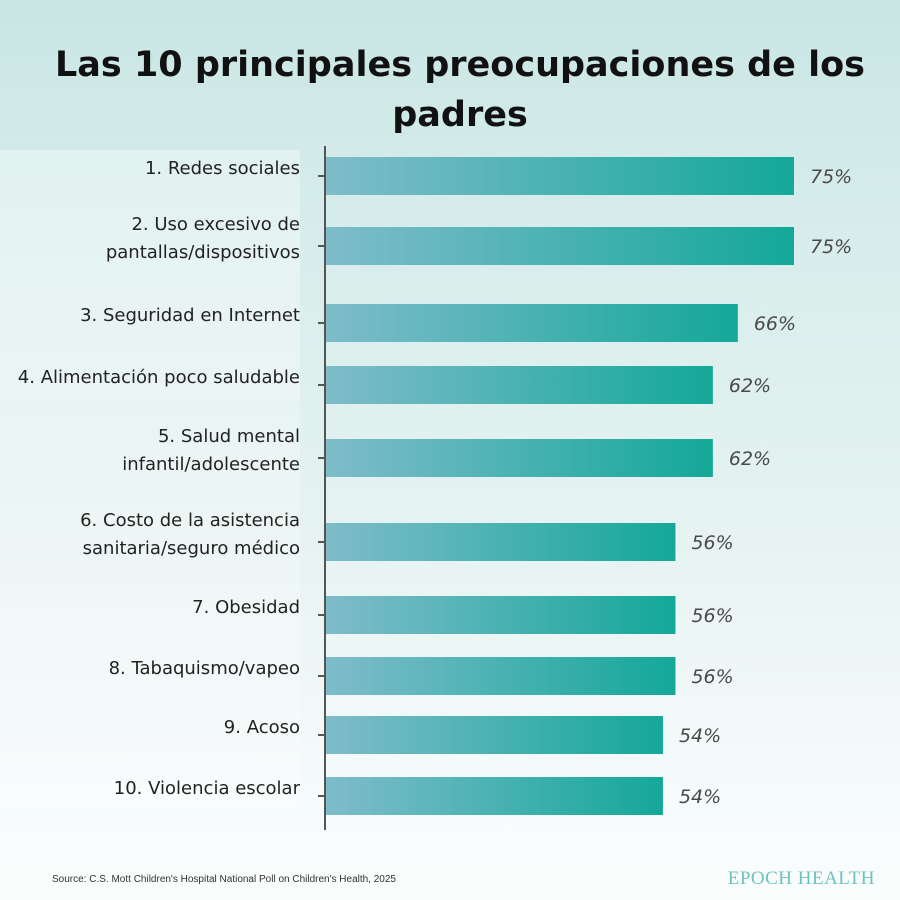 This screenshot has width=900, height=900. Describe the element at coordinates (191, 548) in the screenshot. I see `category-label: sanitaria/seguro médico` at that location.